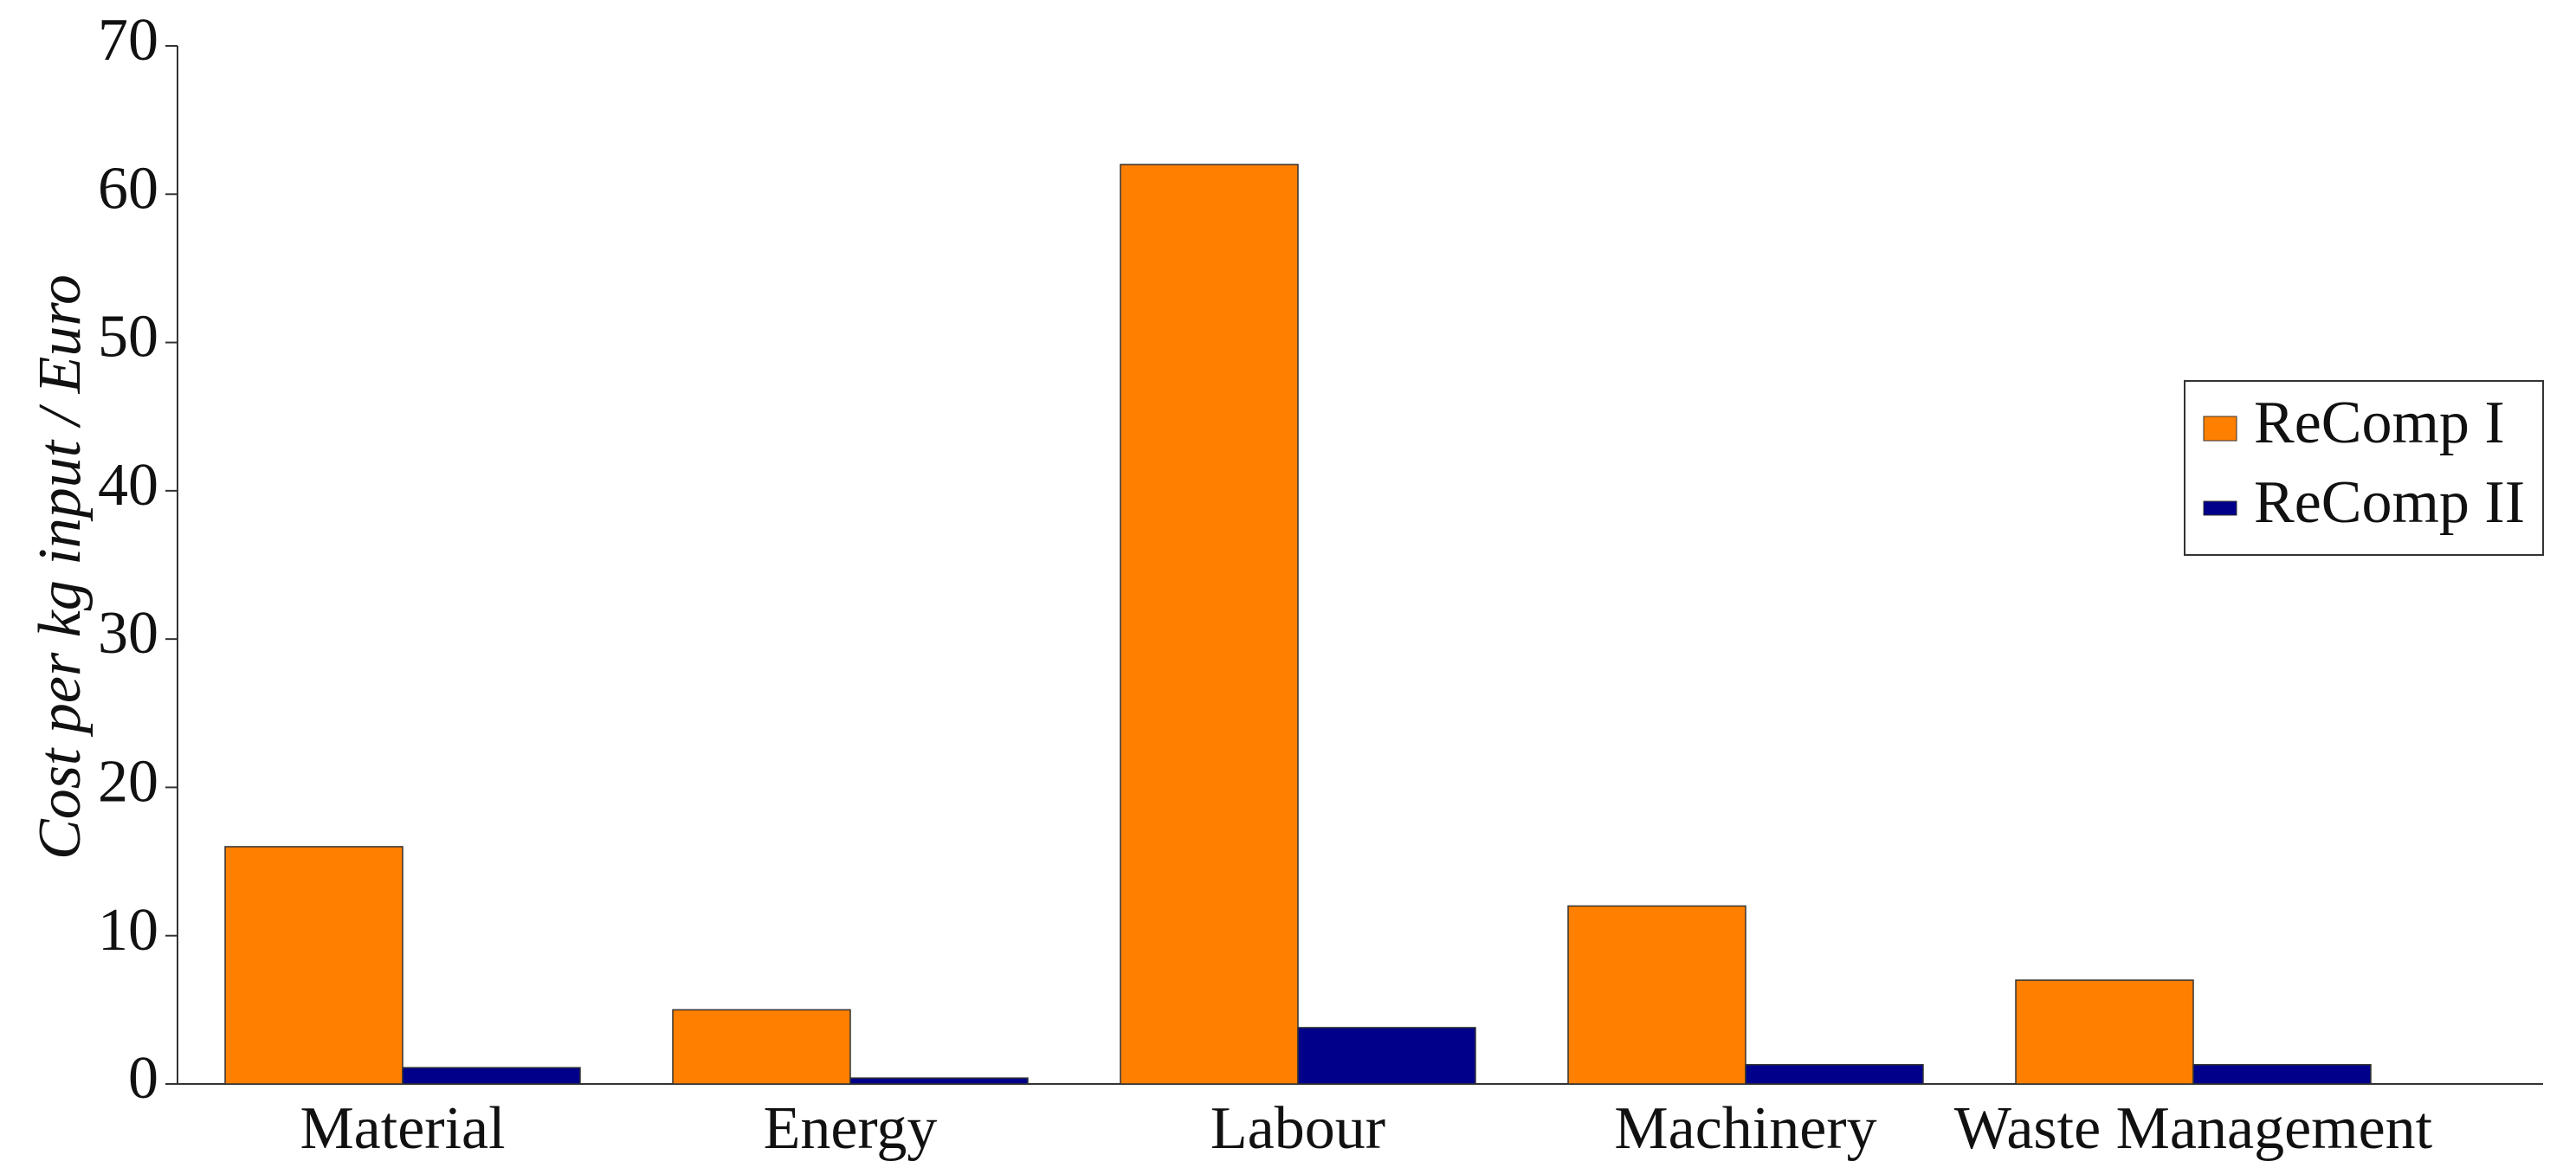 This screenshot has width=2576, height=1174. Describe the element at coordinates (2193, 1128) in the screenshot. I see `x-tick-label: Waste Management` at that location.